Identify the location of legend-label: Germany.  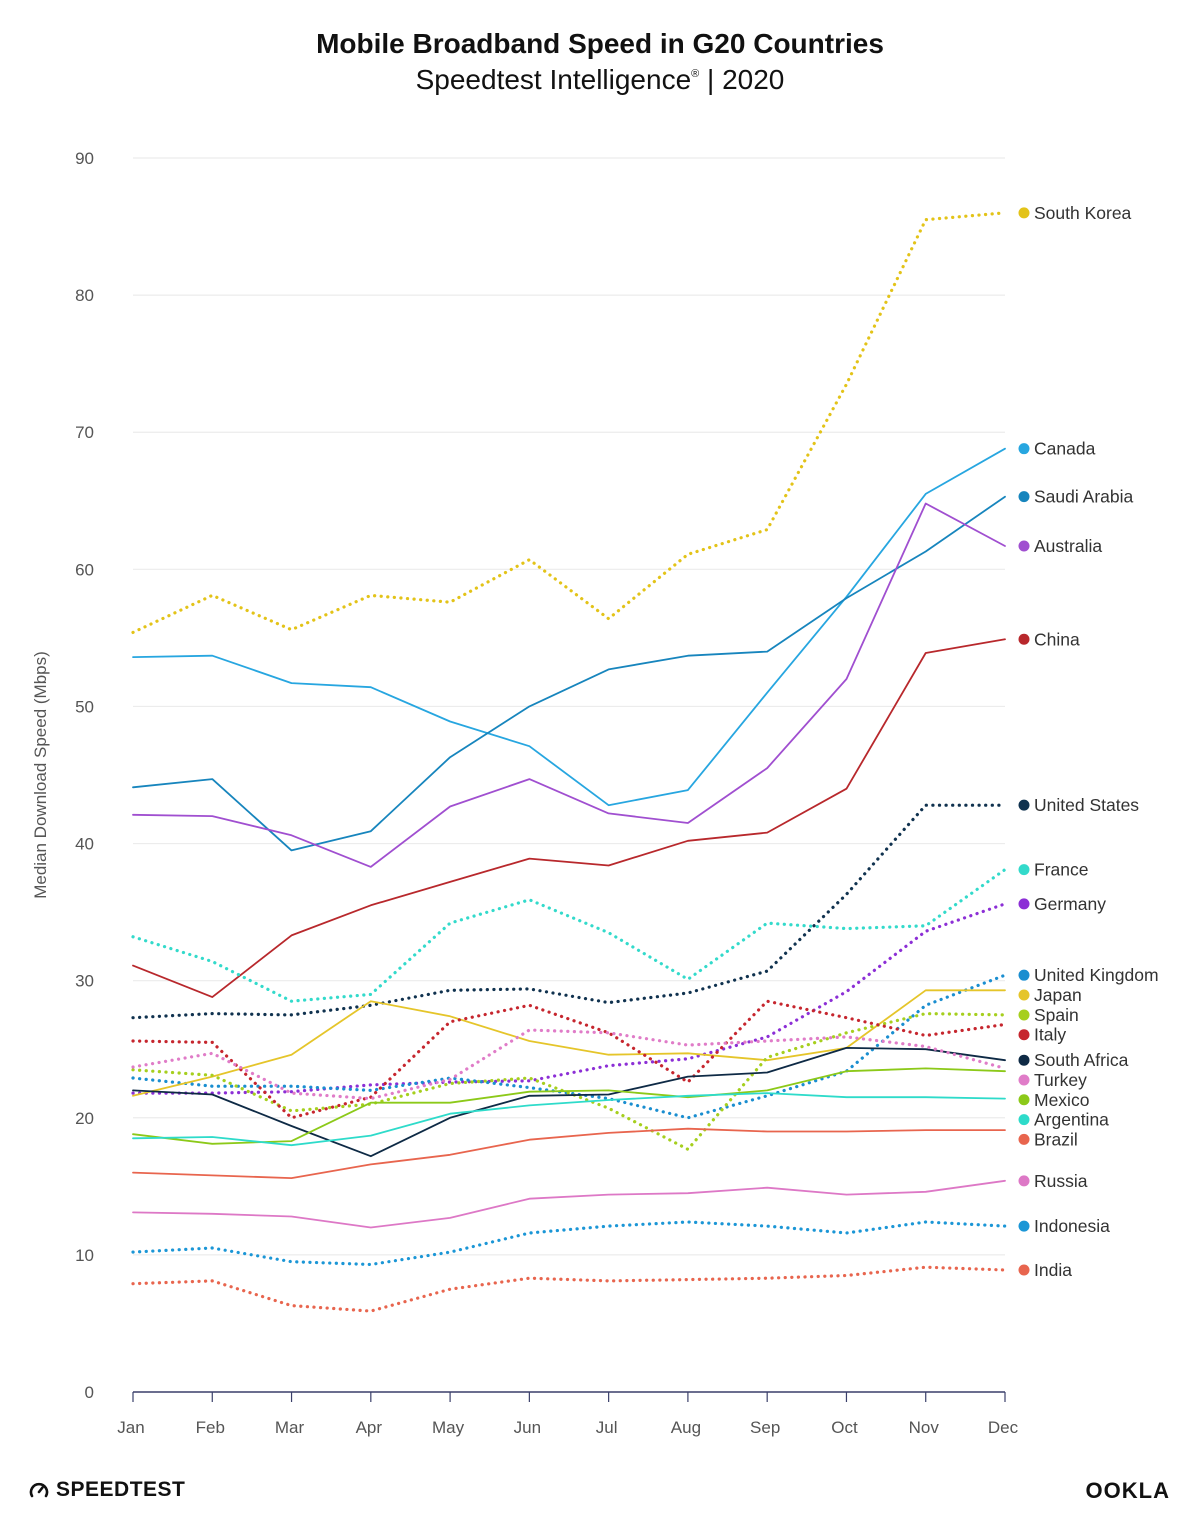
(1070, 904).